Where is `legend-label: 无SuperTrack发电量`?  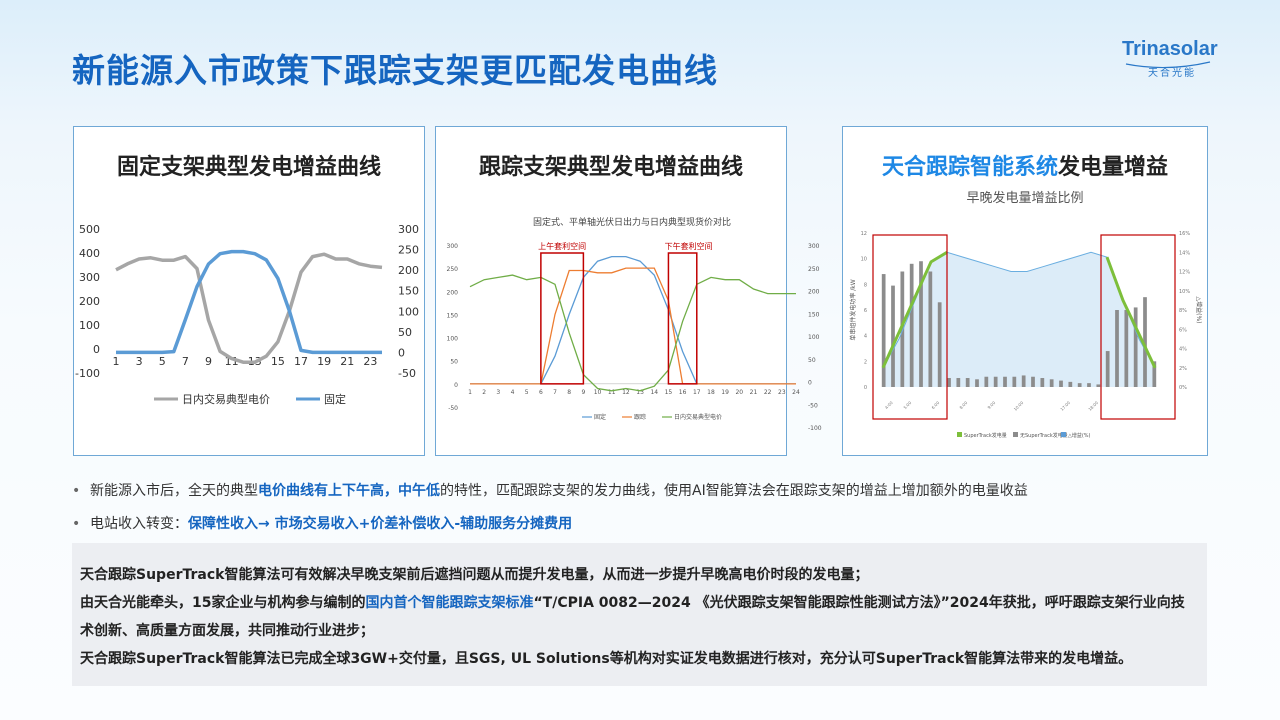 legend-label: 无SuperTrack发电量 is located at coordinates (1044, 435).